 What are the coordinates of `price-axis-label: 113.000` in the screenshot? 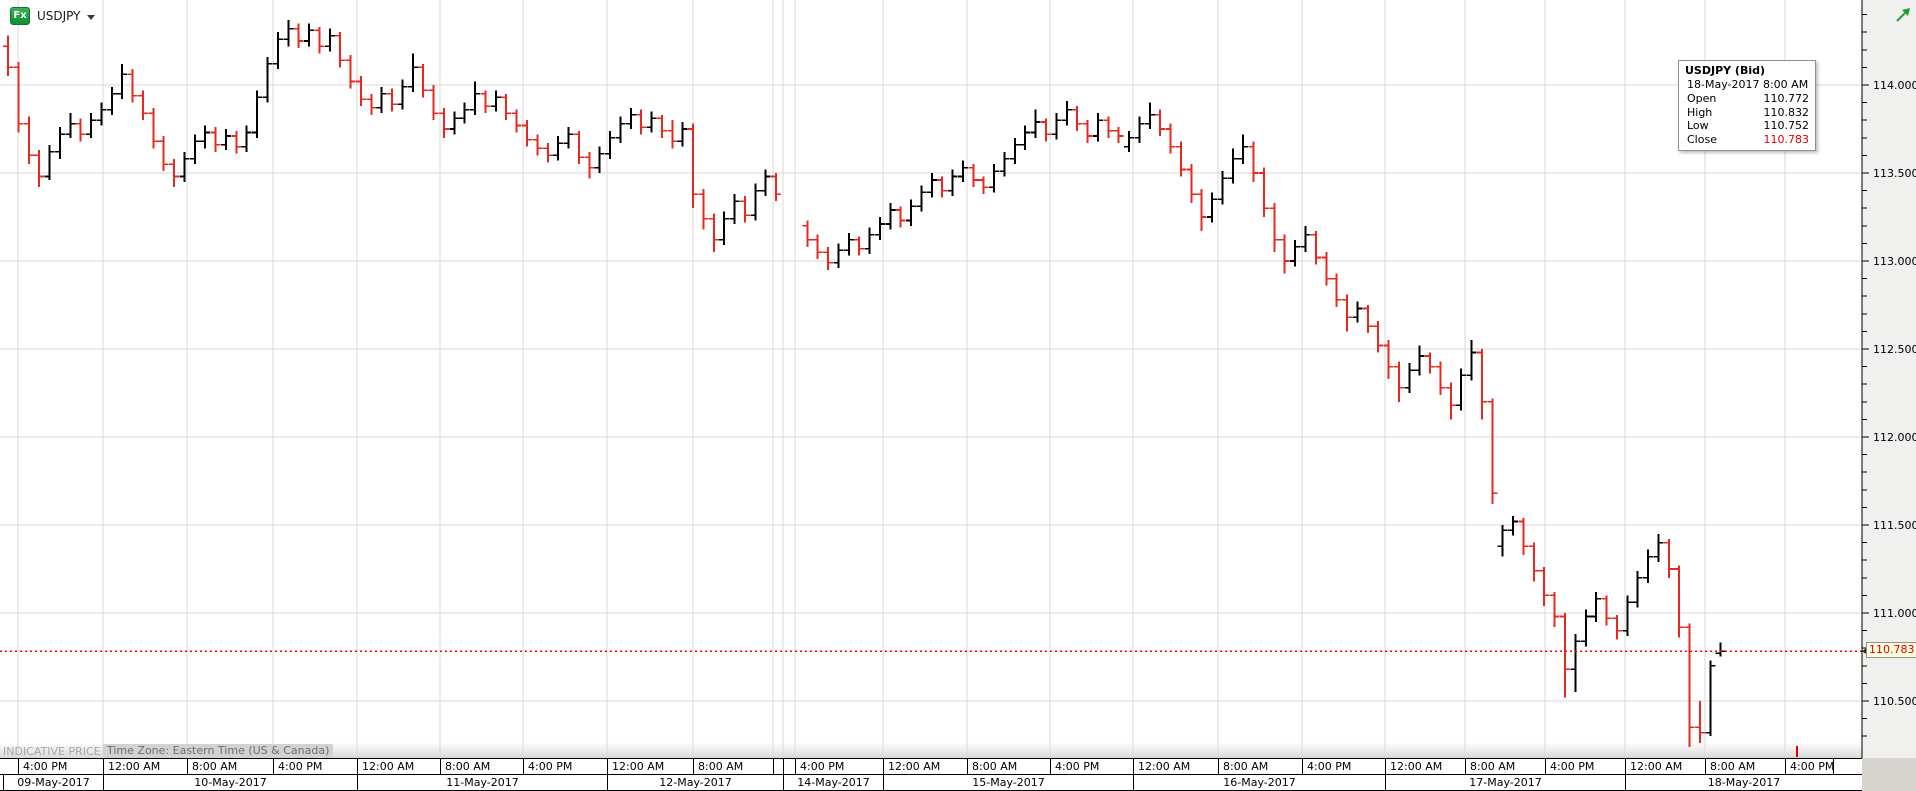 It's located at (1894, 261).